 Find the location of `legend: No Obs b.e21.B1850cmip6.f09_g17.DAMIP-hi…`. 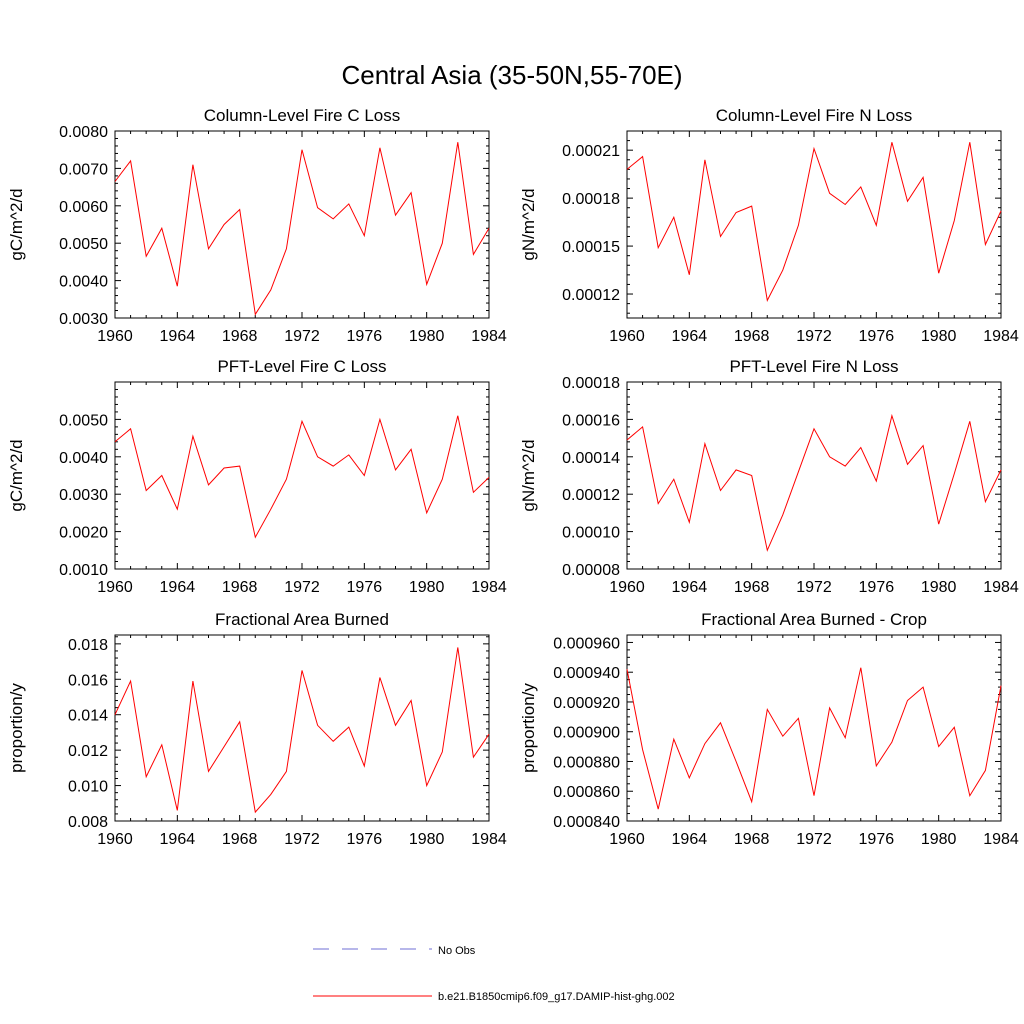

legend: No Obs b.e21.B1850cmip6.f09_g17.DAMIP-hi… is located at coordinates (494, 974).